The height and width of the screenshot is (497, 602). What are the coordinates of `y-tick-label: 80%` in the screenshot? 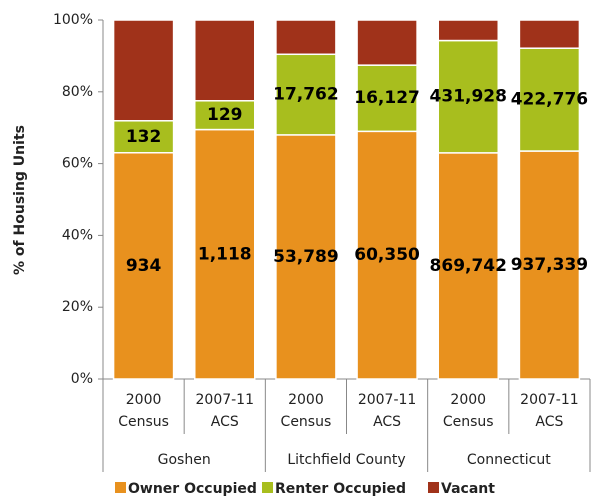 It's located at (77, 92).